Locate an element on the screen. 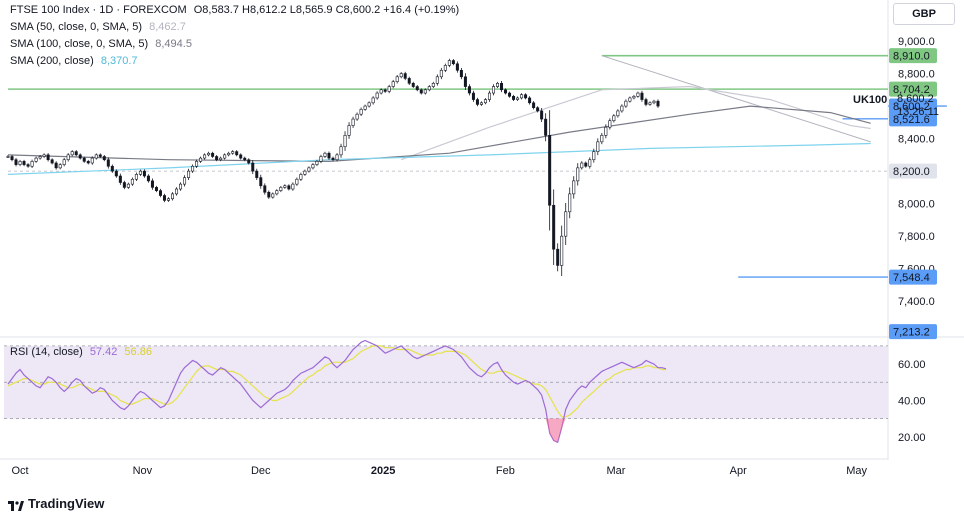 This screenshot has height=521, width=964. sma100-line is located at coordinates (439, 134).